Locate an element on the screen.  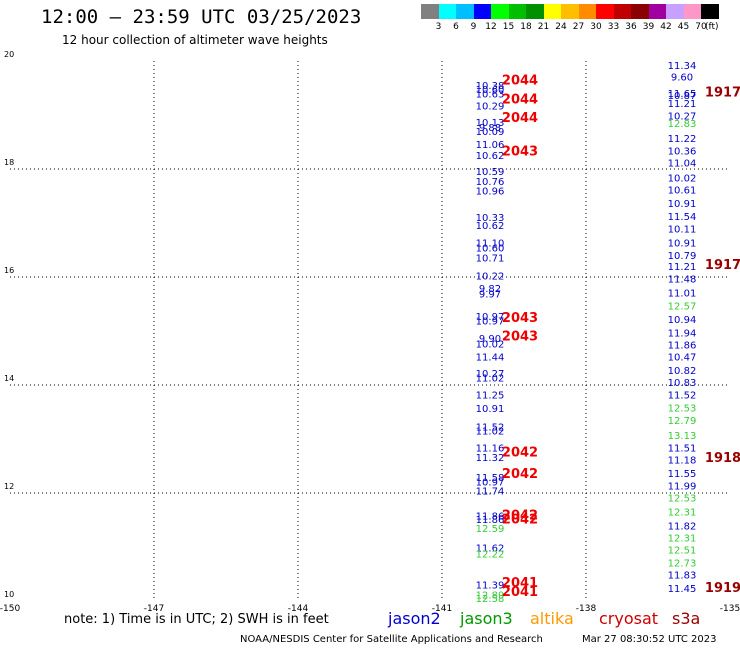
wave-height-label: 11.39 is located at coordinates (490, 585).